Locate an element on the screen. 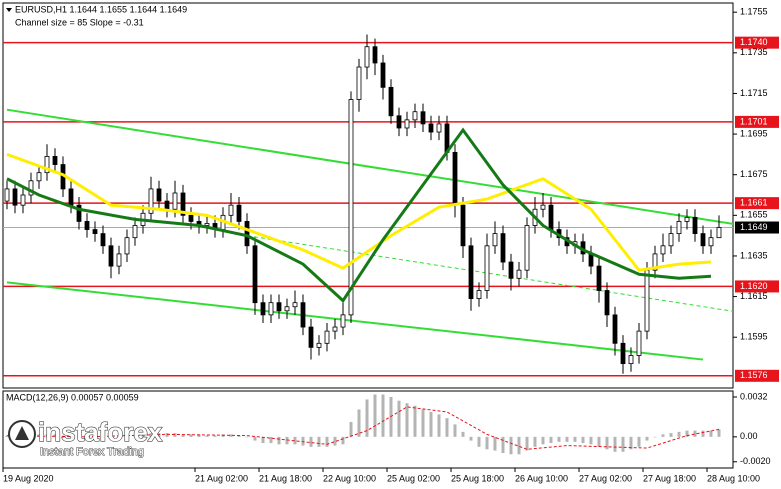 Image resolution: width=781 pixels, height=489 pixels. y-tick-label: 1.1615 is located at coordinates (754, 296).